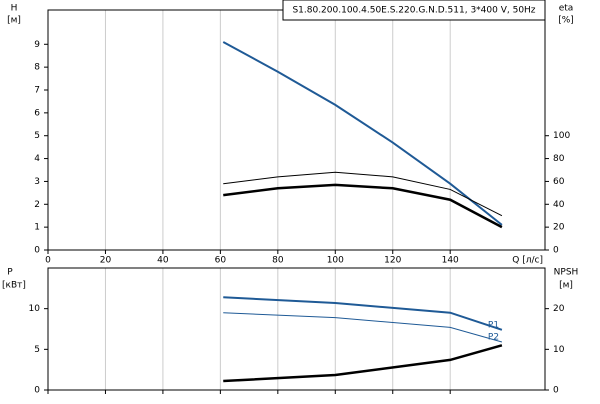  I want to click on curve-label: P2, so click(493, 338).